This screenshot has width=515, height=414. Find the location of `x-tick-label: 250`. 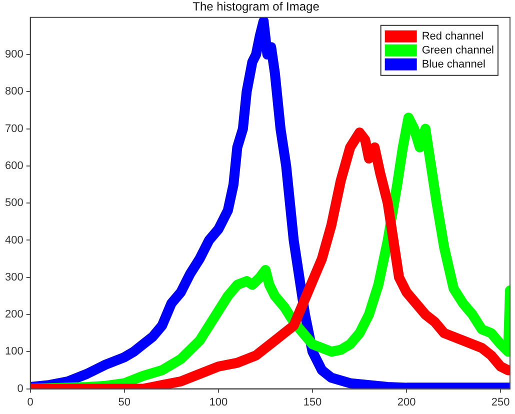

x-tick-label: 250 is located at coordinates (500, 402).